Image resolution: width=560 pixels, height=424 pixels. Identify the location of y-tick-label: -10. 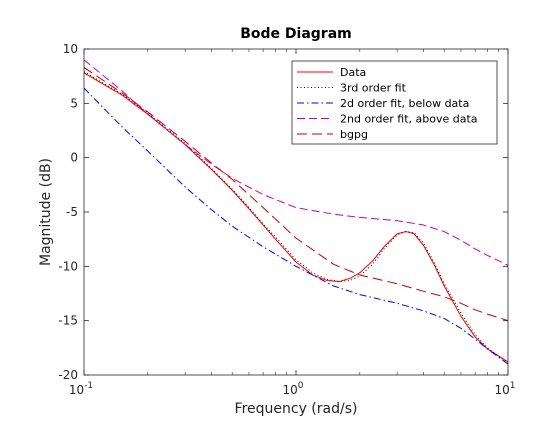
(68, 266).